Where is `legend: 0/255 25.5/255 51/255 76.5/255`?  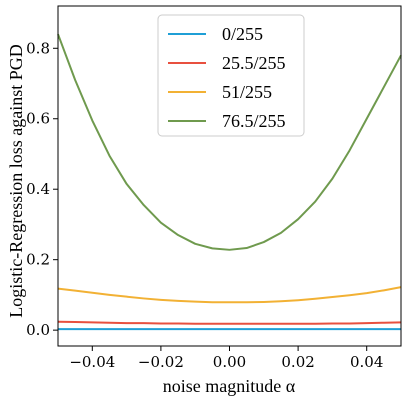 legend: 0/255 25.5/255 51/255 76.5/255 is located at coordinates (231, 75).